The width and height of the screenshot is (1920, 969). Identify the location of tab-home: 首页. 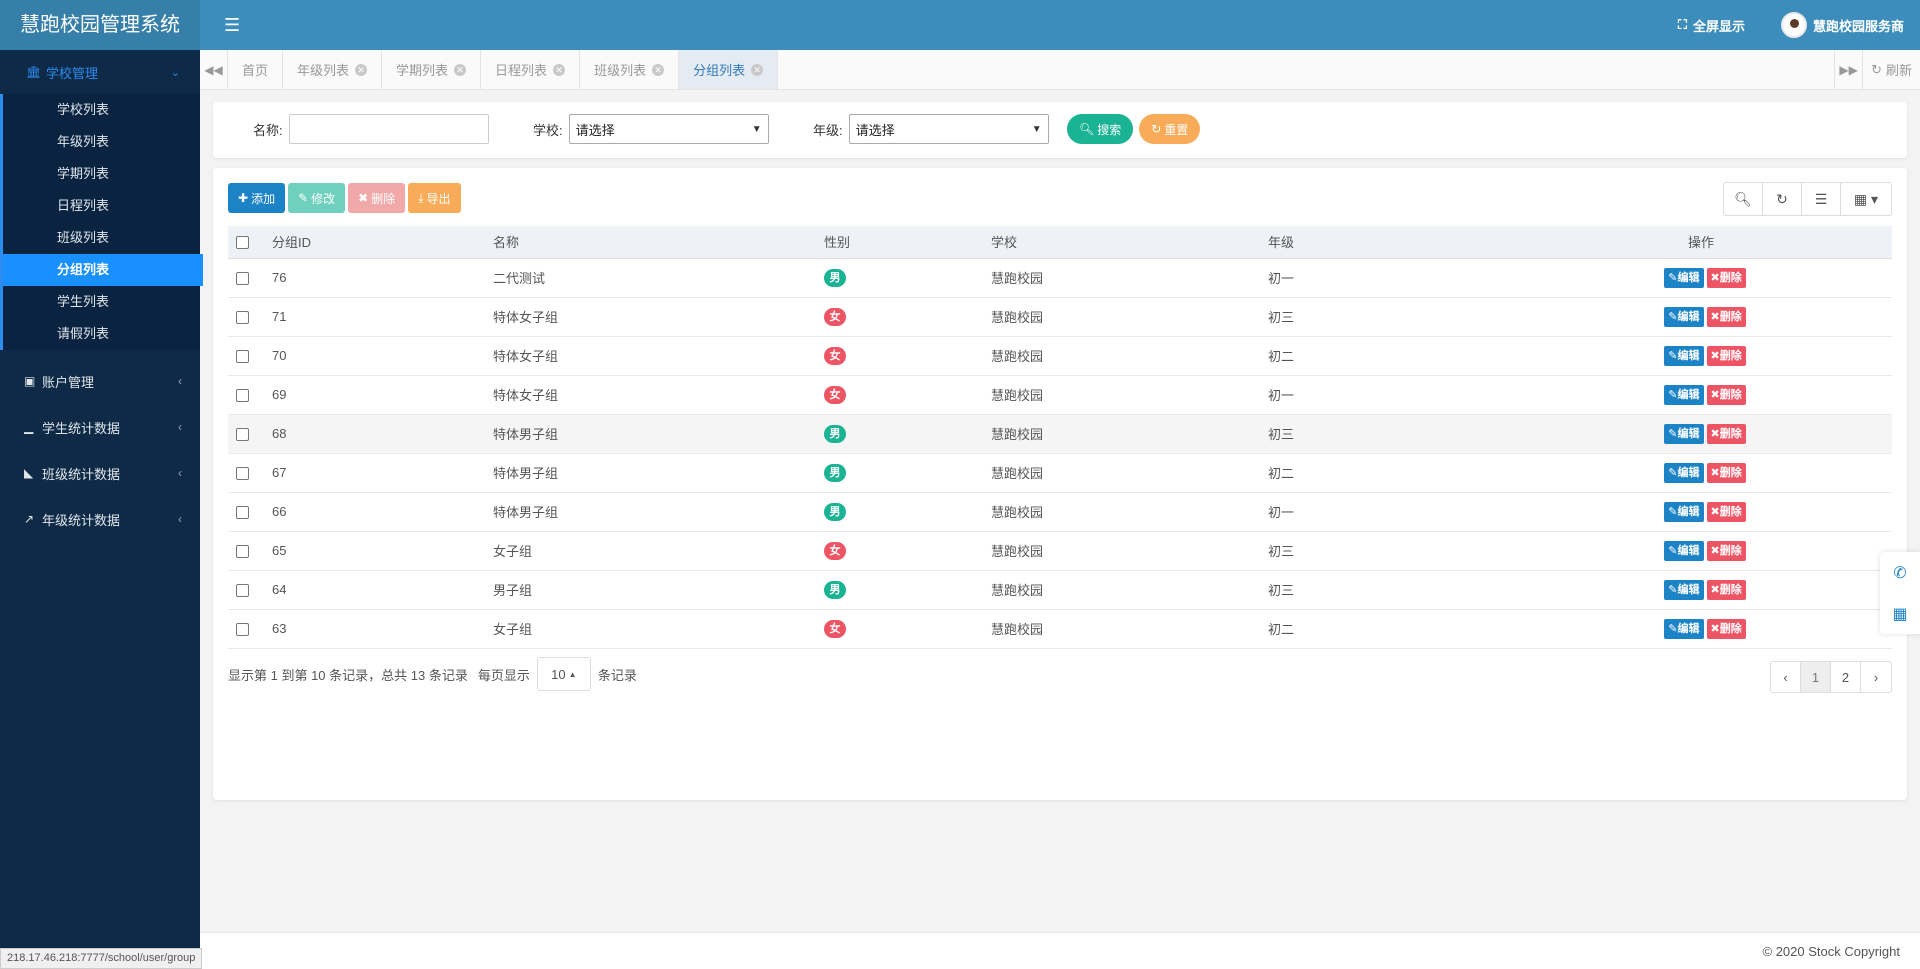
(256, 69).